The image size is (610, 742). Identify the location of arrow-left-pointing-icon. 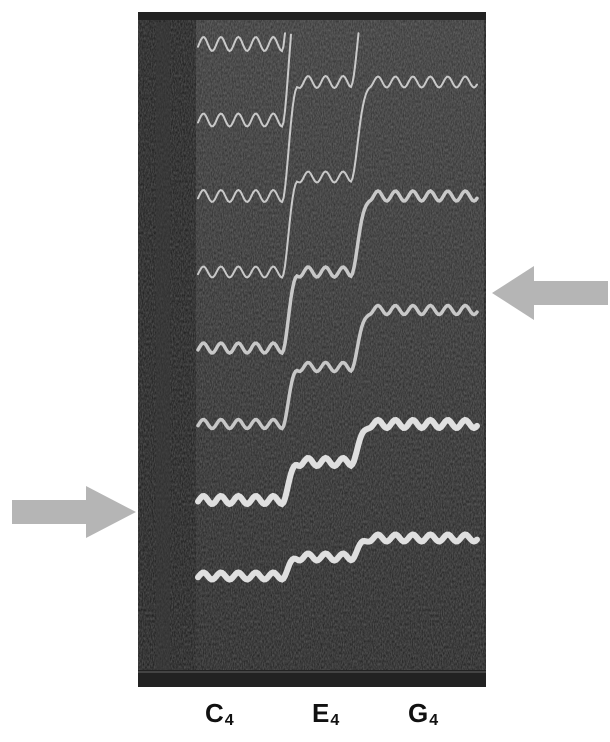
(550, 293).